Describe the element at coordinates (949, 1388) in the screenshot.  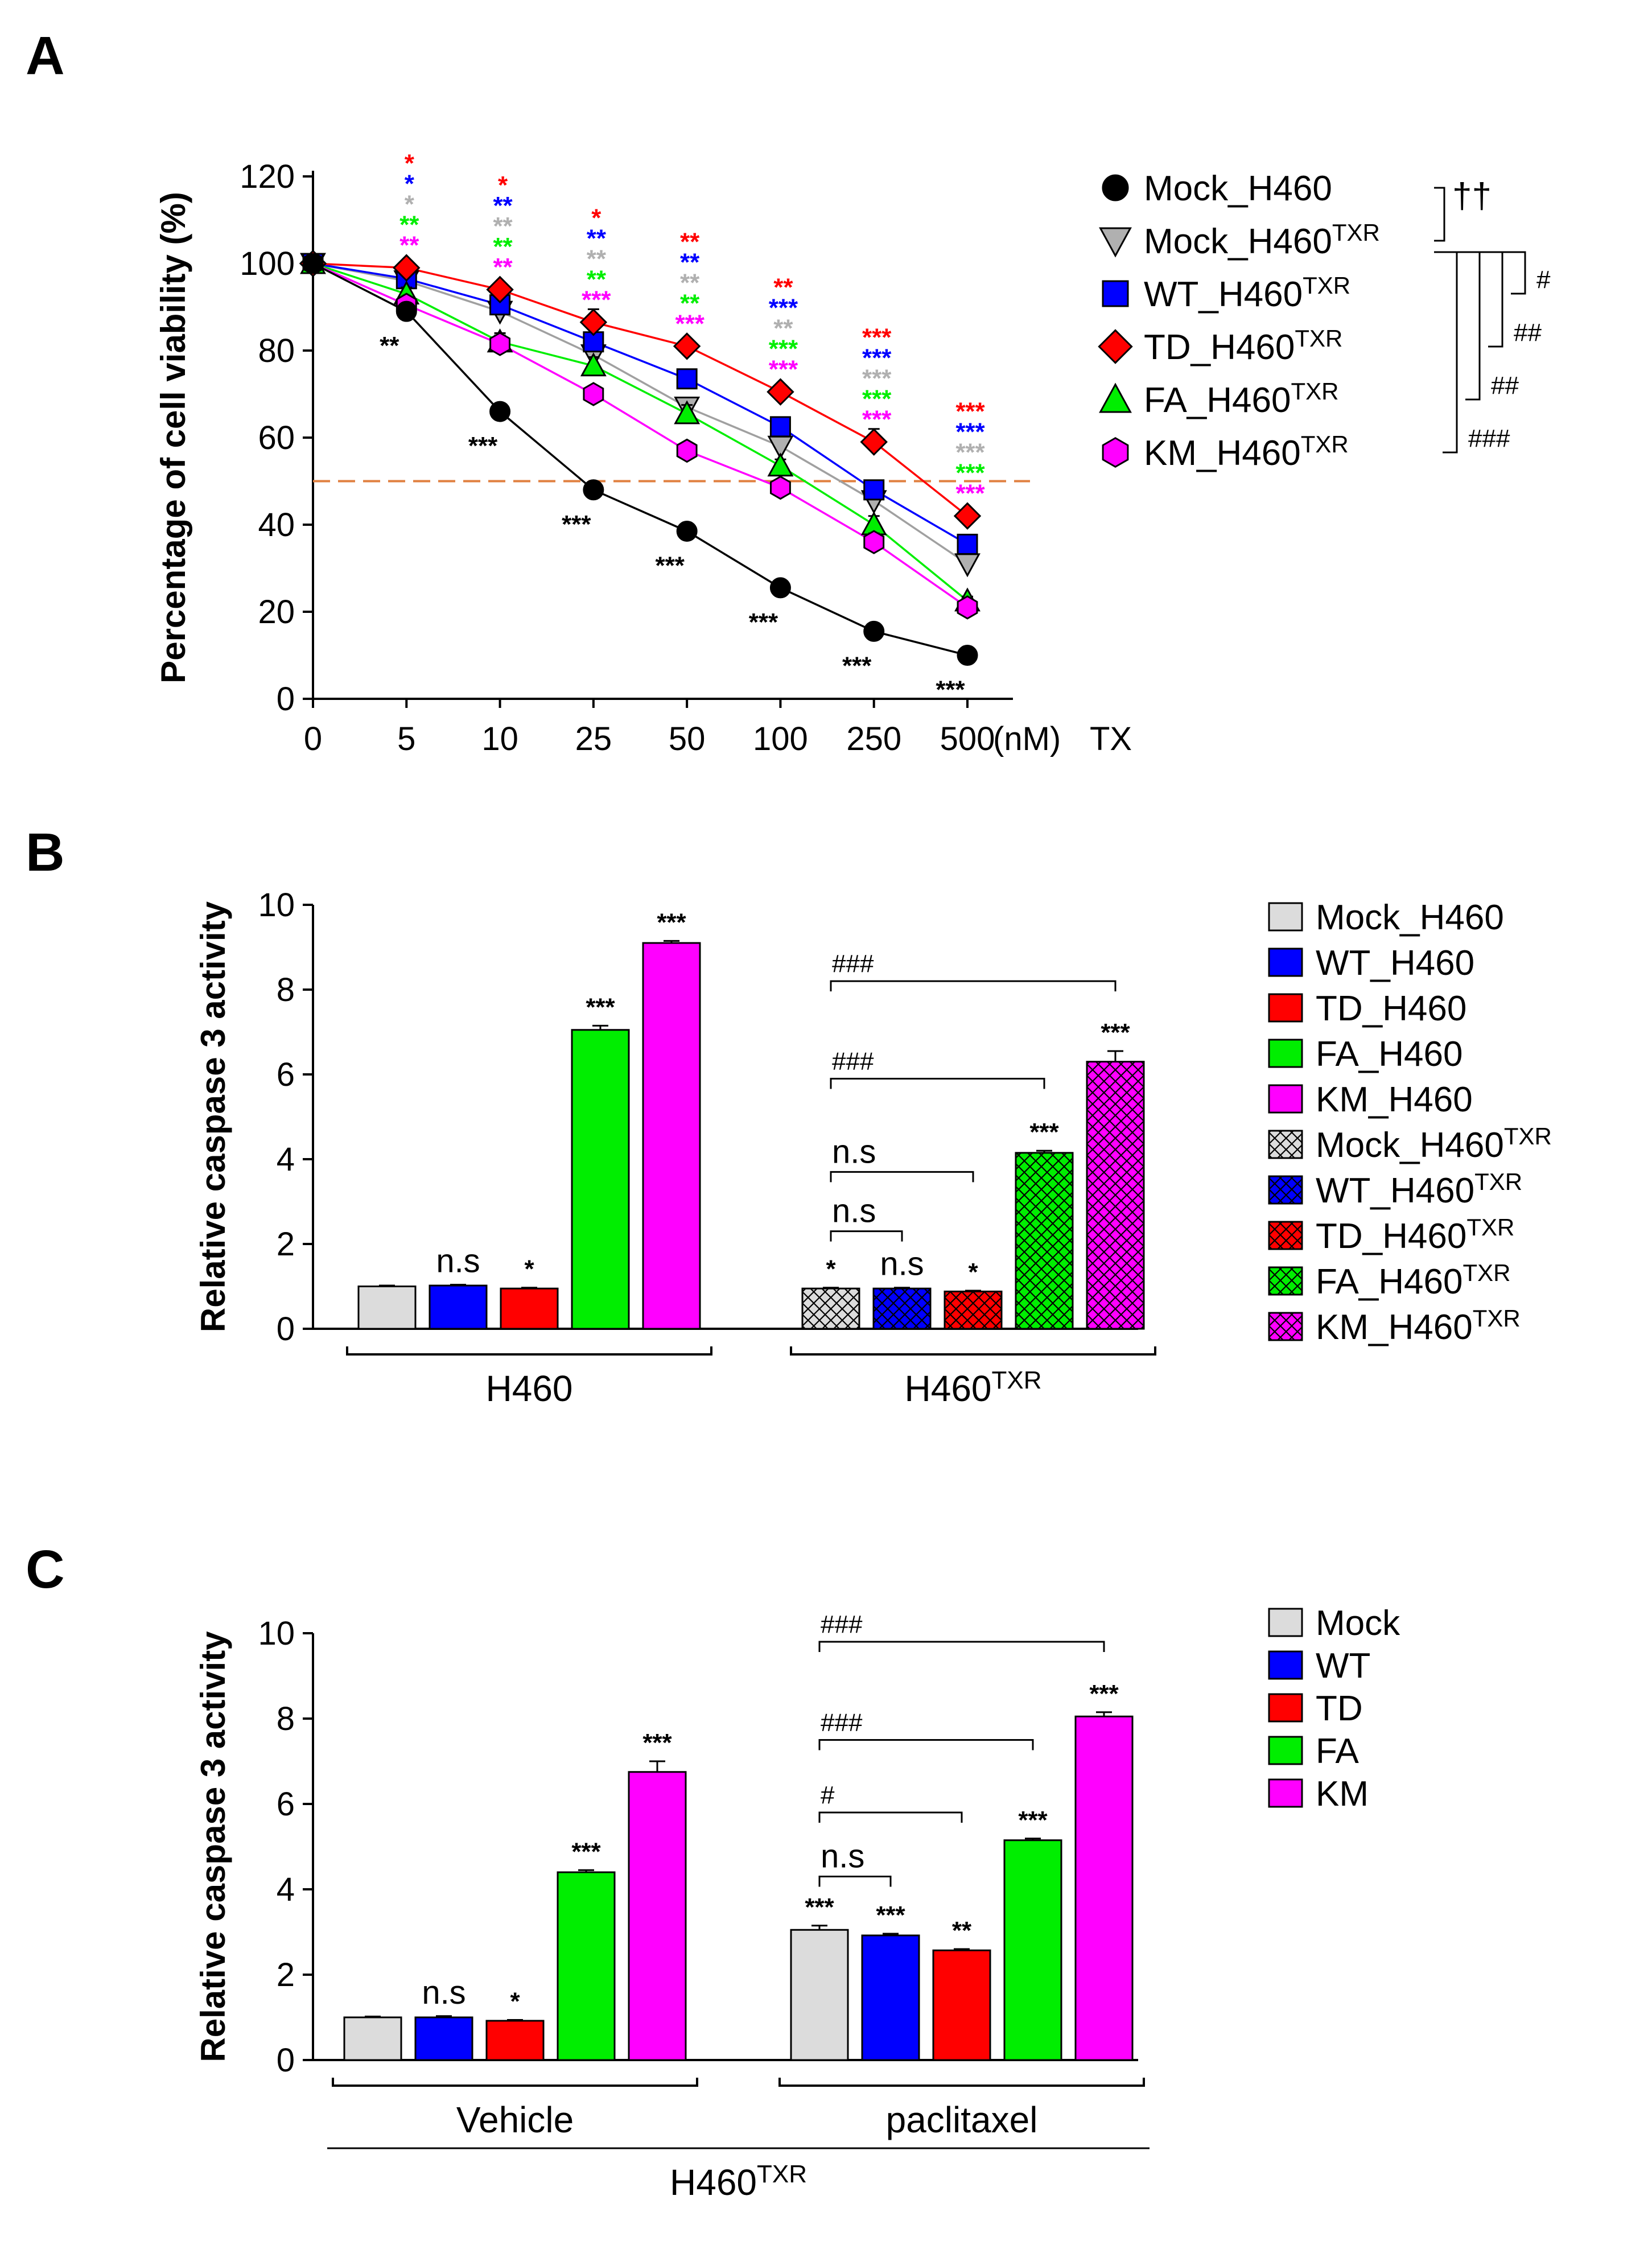
I see `group-label-H460-base: H460` at that location.